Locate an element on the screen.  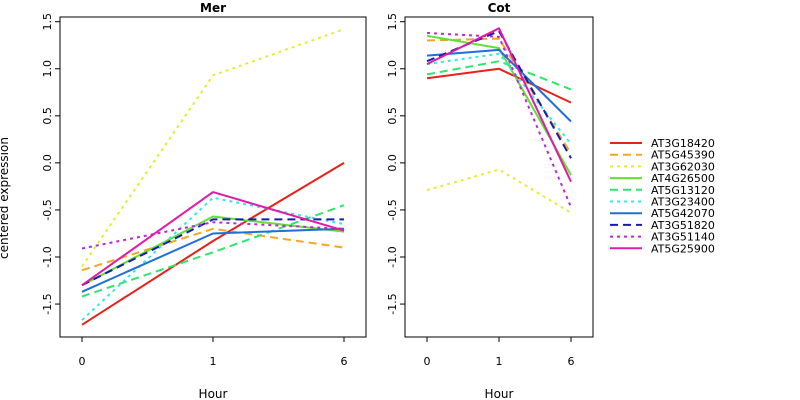
series-line-at3g23400 is located at coordinates (213, 258).